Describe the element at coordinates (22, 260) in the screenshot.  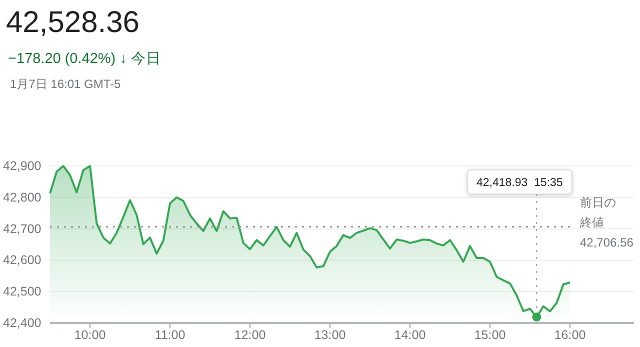
I see `y-tick-label: 42,600` at that location.